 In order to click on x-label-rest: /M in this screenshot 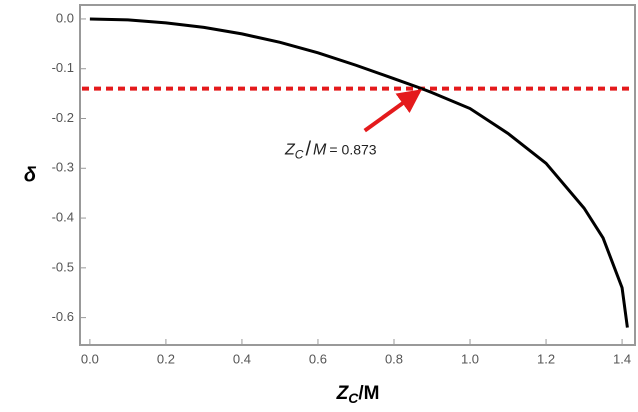, I will do `click(368, 393)`.